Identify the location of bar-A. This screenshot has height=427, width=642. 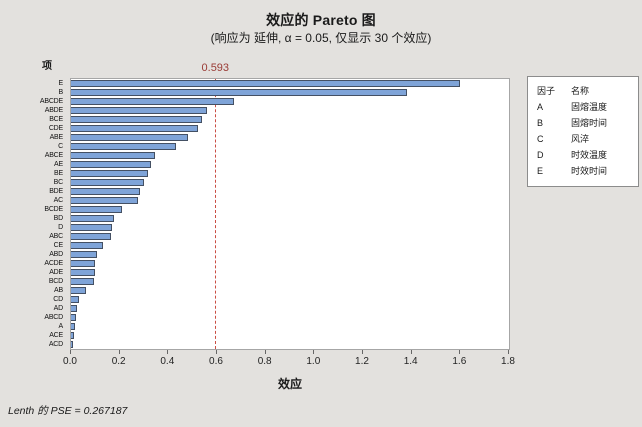
(73, 326).